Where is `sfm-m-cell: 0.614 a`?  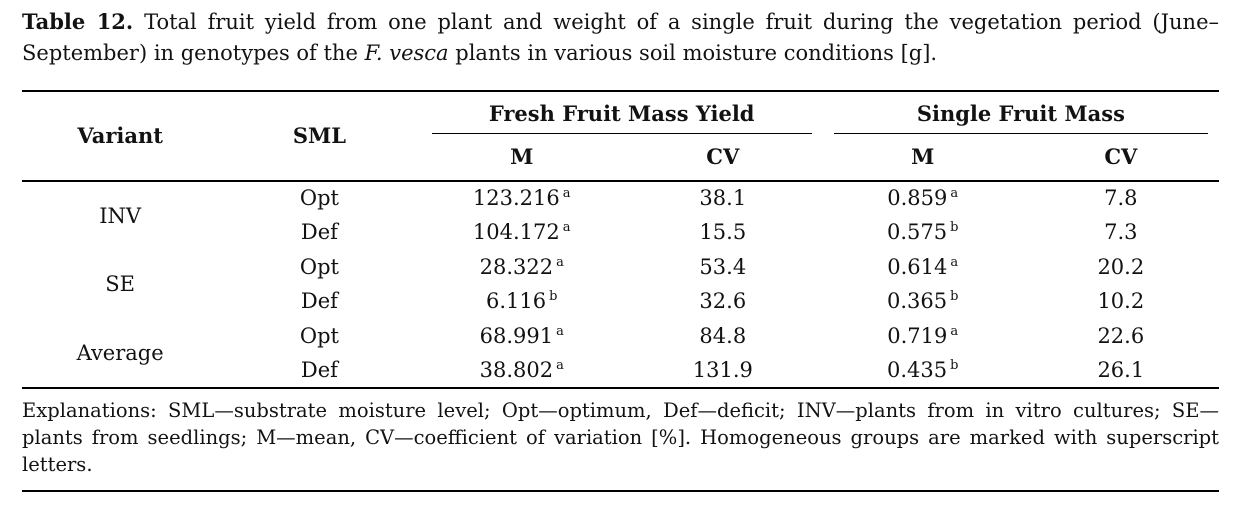
sfm-m-cell: 0.614 a is located at coordinates (923, 267).